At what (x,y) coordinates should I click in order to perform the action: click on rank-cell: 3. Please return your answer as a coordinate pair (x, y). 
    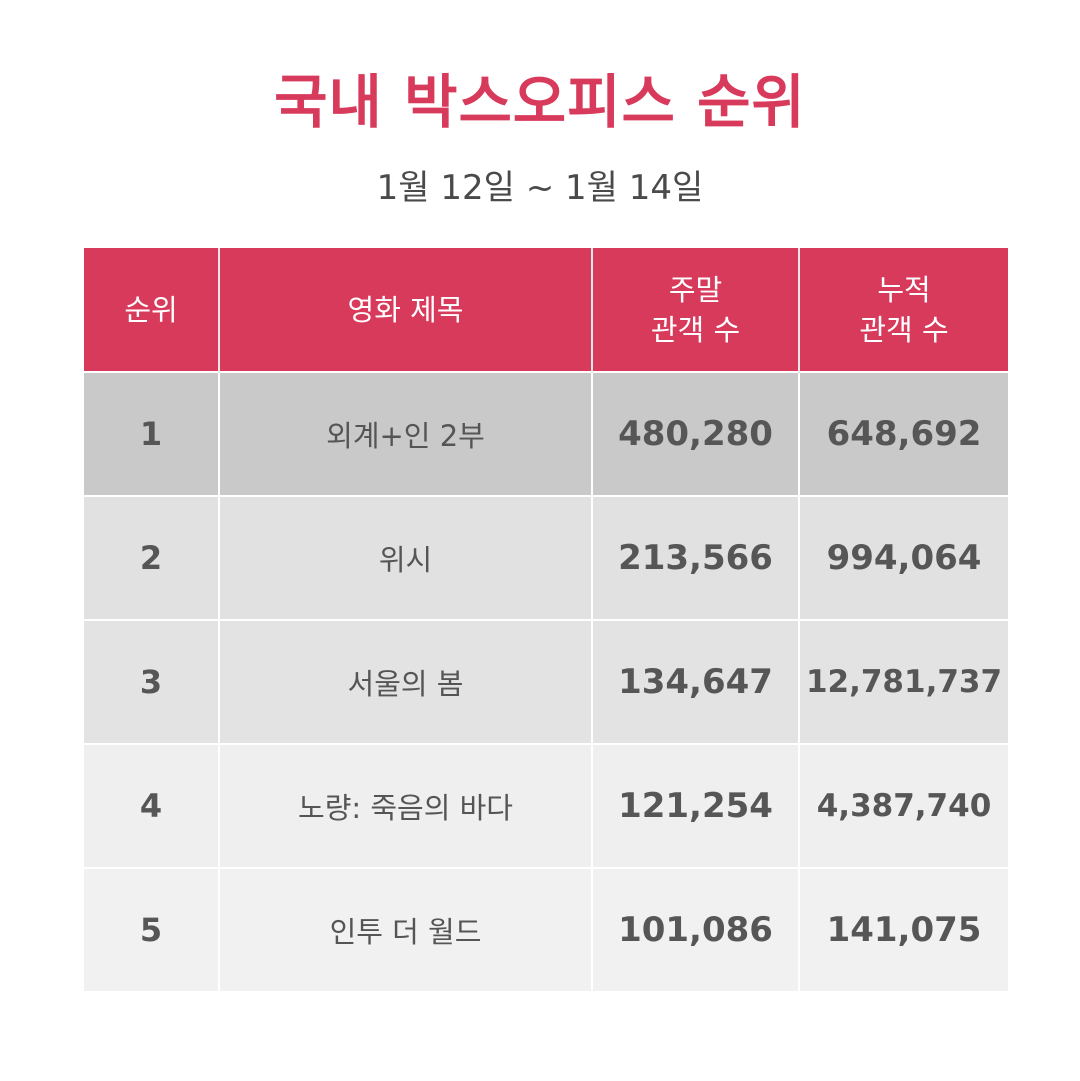
    Looking at the image, I should click on (151, 681).